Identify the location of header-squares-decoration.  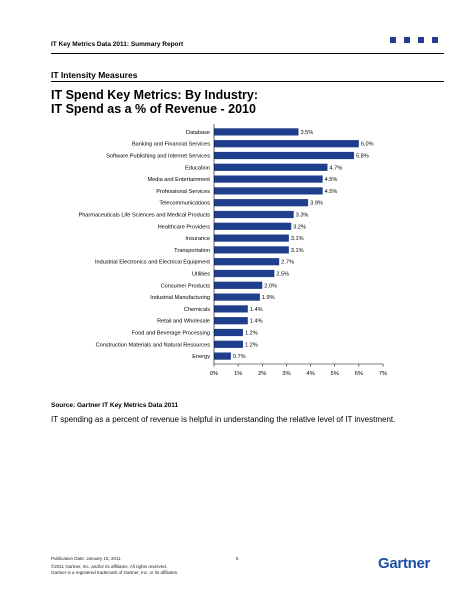
(415, 41).